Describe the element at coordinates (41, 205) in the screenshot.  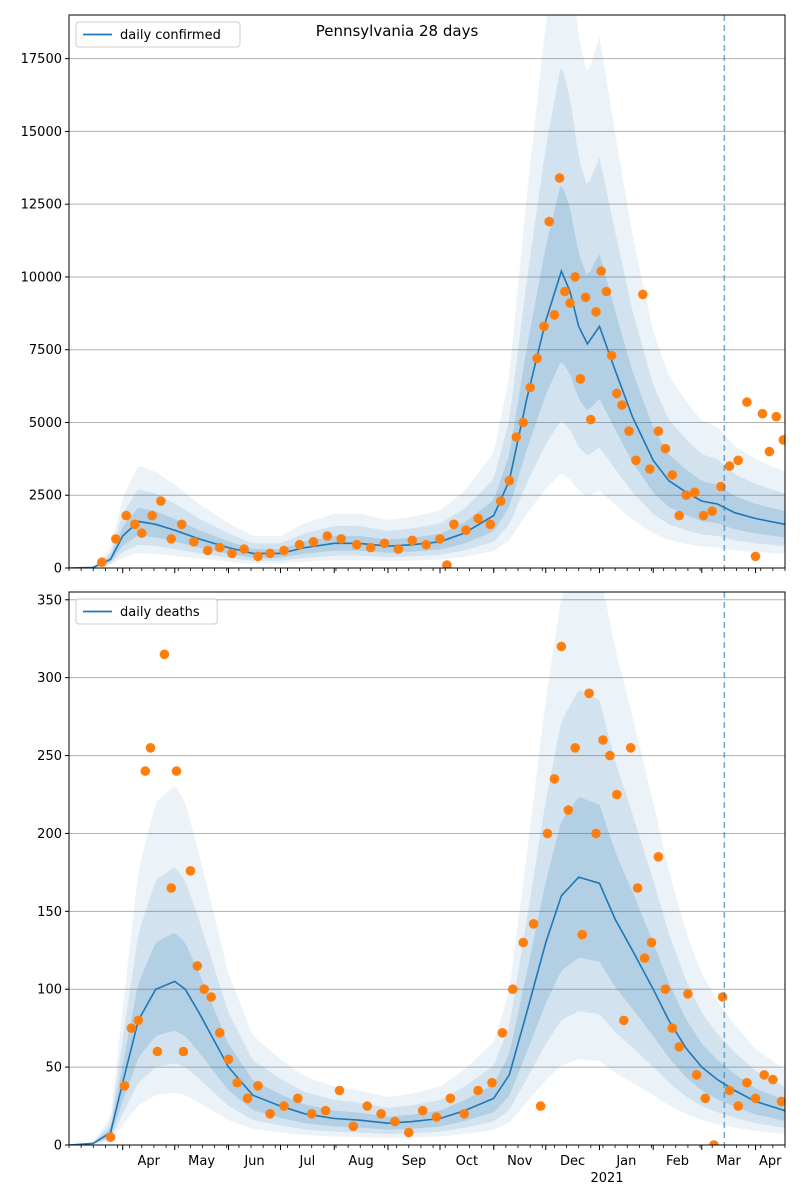
I see `y-tick-label: 12500` at that location.